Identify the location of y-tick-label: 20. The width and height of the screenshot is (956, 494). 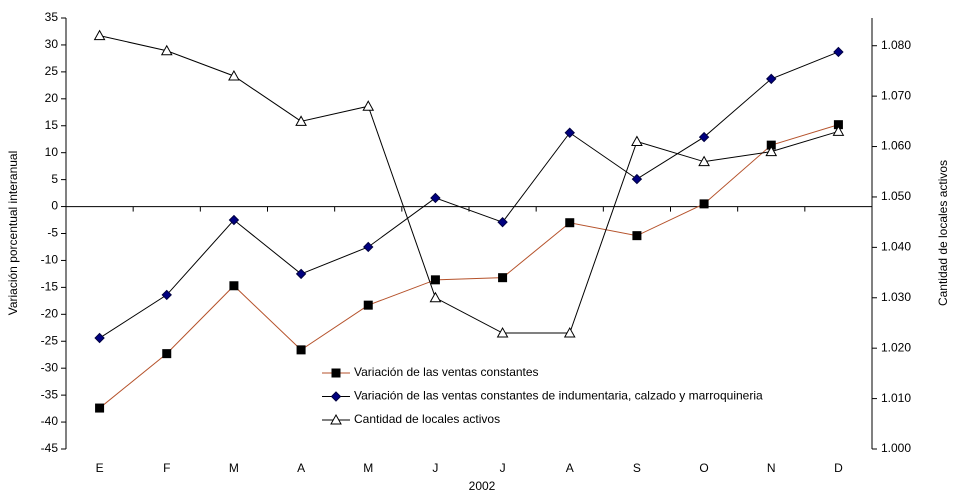
(52, 98).